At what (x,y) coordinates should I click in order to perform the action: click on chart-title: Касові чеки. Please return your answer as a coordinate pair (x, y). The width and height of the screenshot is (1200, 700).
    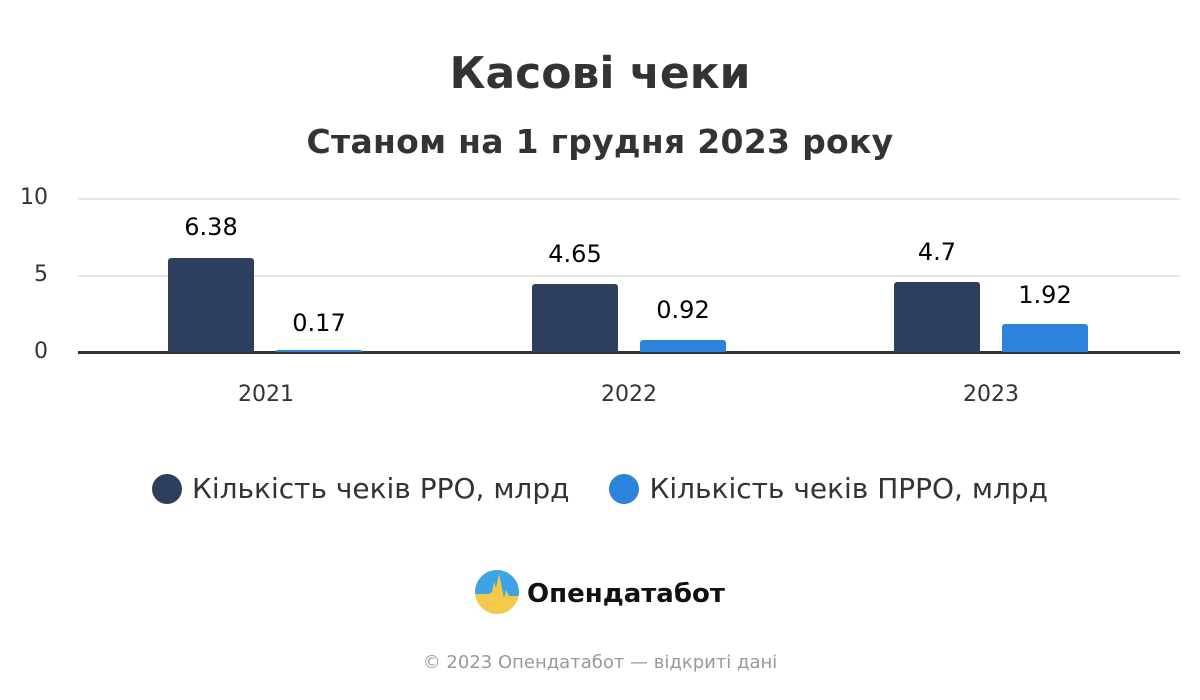
    Looking at the image, I should click on (600, 73).